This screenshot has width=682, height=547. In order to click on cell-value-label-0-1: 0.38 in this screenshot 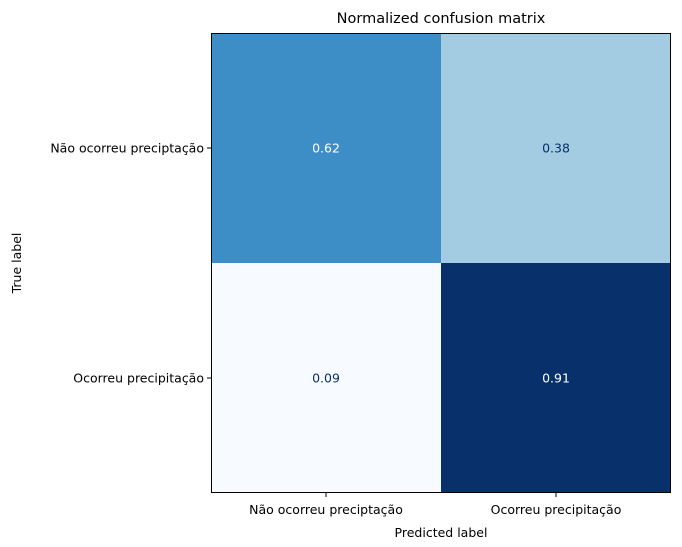, I will do `click(556, 148)`.